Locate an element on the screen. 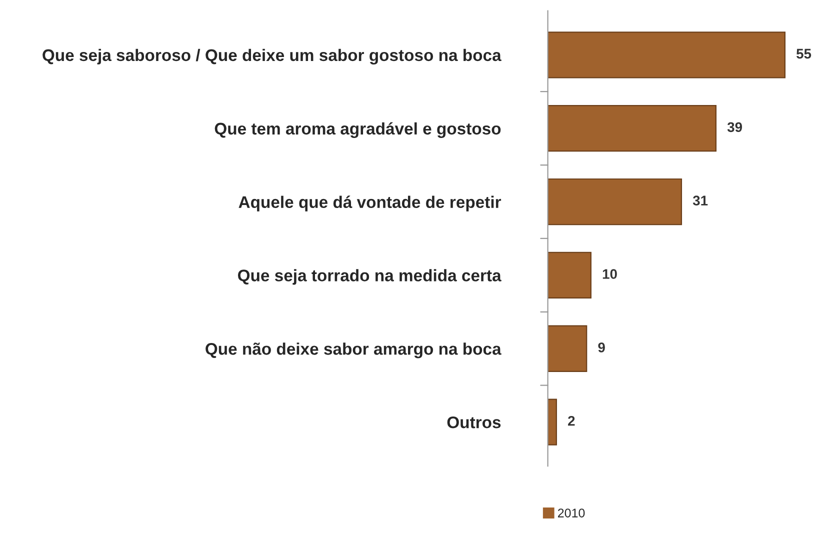  data-label: 55 is located at coordinates (804, 53).